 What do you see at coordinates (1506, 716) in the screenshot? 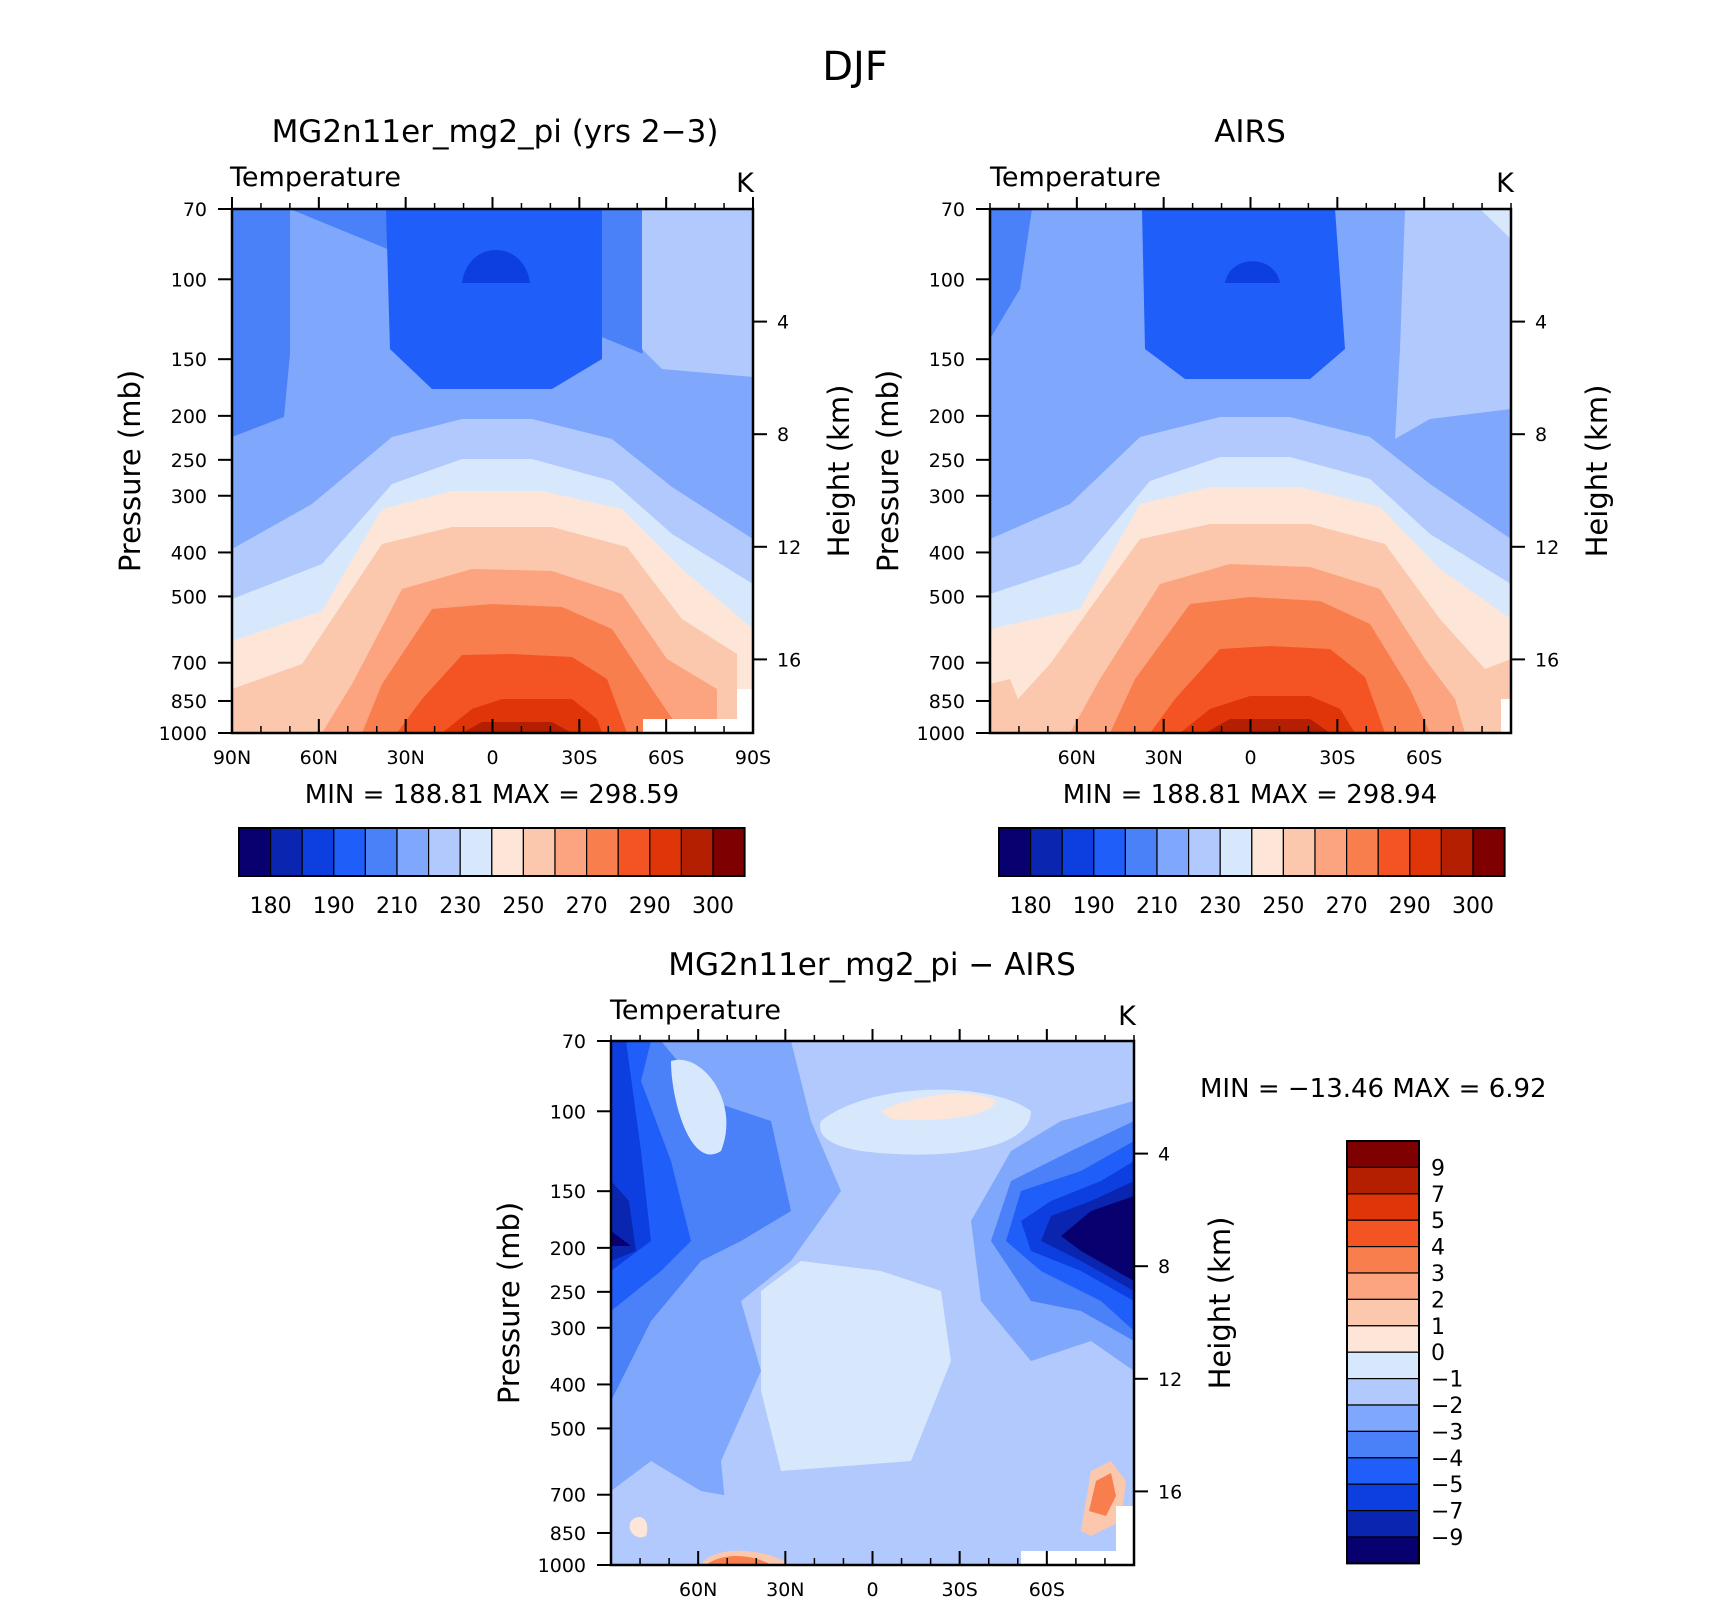
I see `obs-missing-region` at bounding box center [1506, 716].